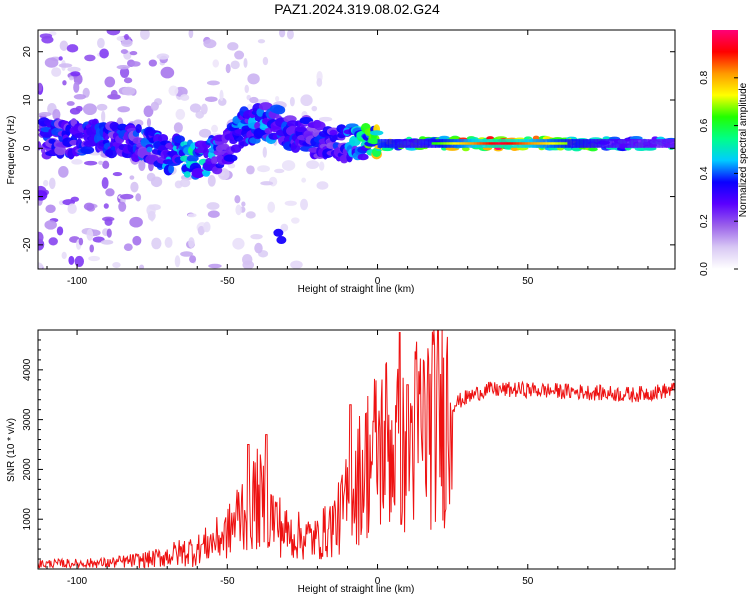 This screenshot has width=750, height=605. What do you see at coordinates (27, 469) in the screenshot?
I see `snr-y-tick-label: 2000` at bounding box center [27, 469].